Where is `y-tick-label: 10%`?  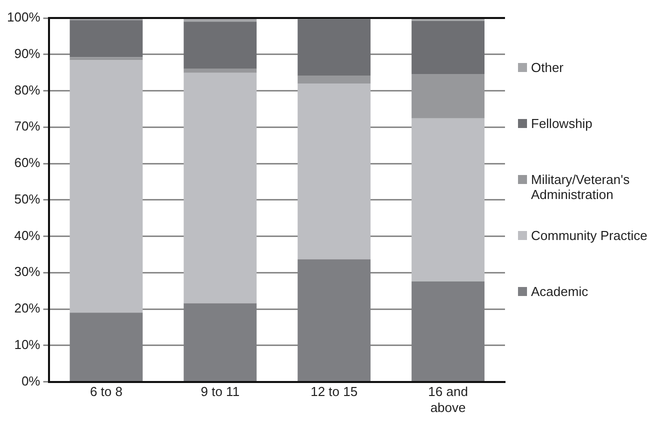 y-tick-label: 10% is located at coordinates (27, 344).